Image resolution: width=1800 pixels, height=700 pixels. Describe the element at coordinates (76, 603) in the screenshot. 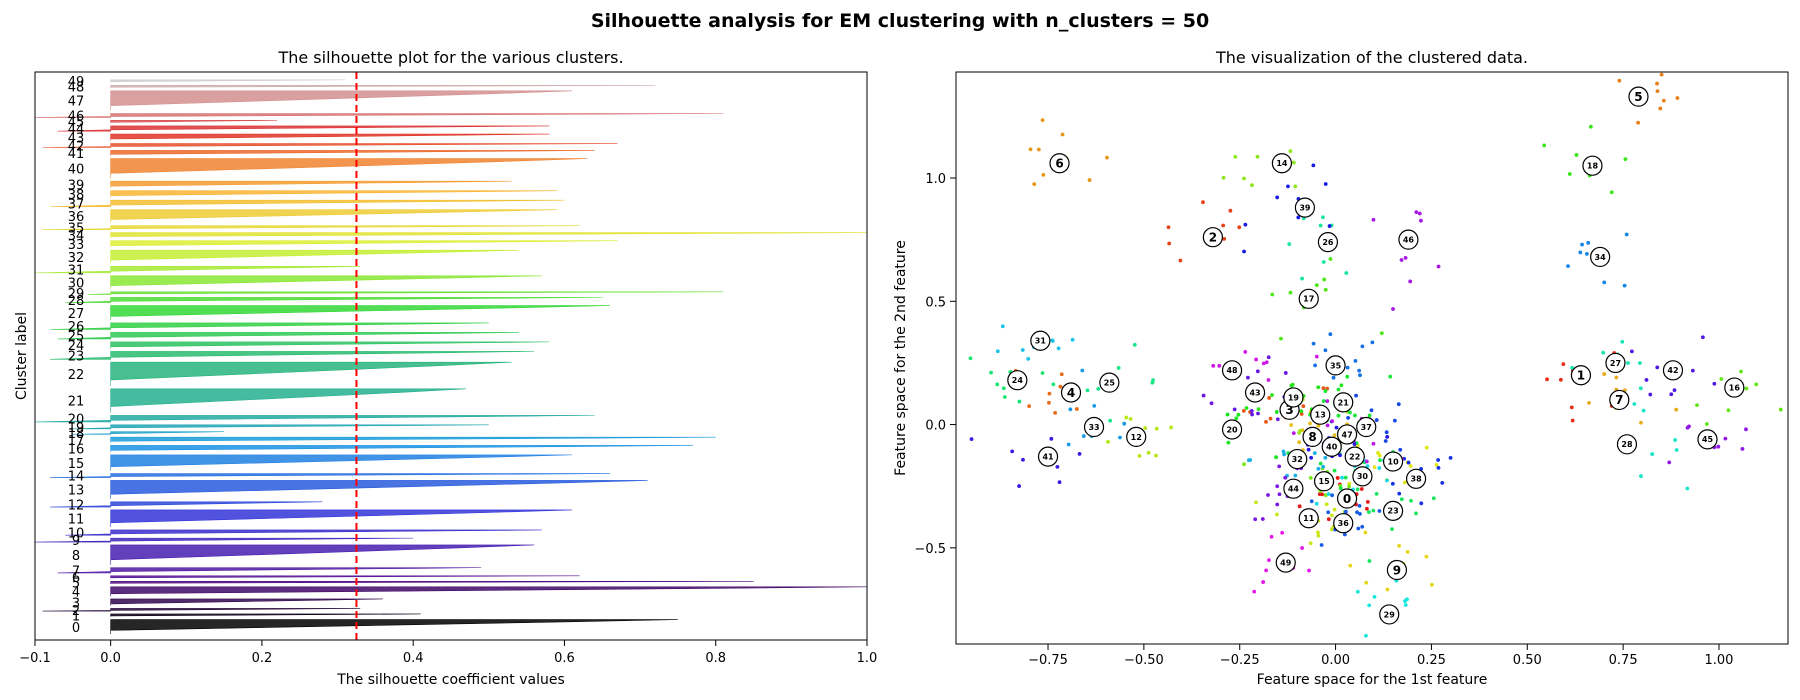

I see `cluster-label: 3` at that location.